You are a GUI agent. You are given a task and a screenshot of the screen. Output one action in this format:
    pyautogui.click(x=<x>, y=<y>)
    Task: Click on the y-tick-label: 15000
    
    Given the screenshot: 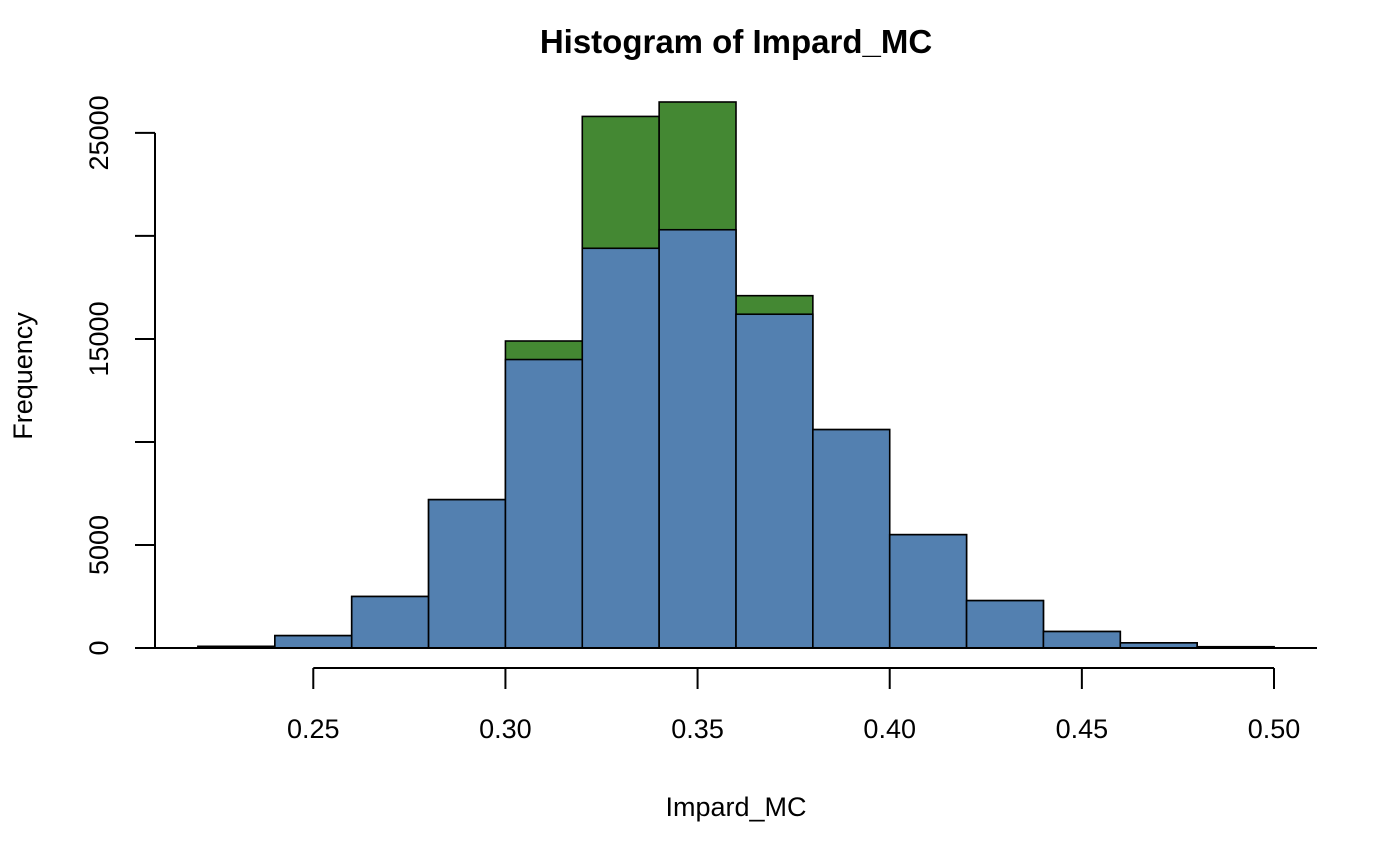 What is the action you would take?
    pyautogui.click(x=99, y=338)
    